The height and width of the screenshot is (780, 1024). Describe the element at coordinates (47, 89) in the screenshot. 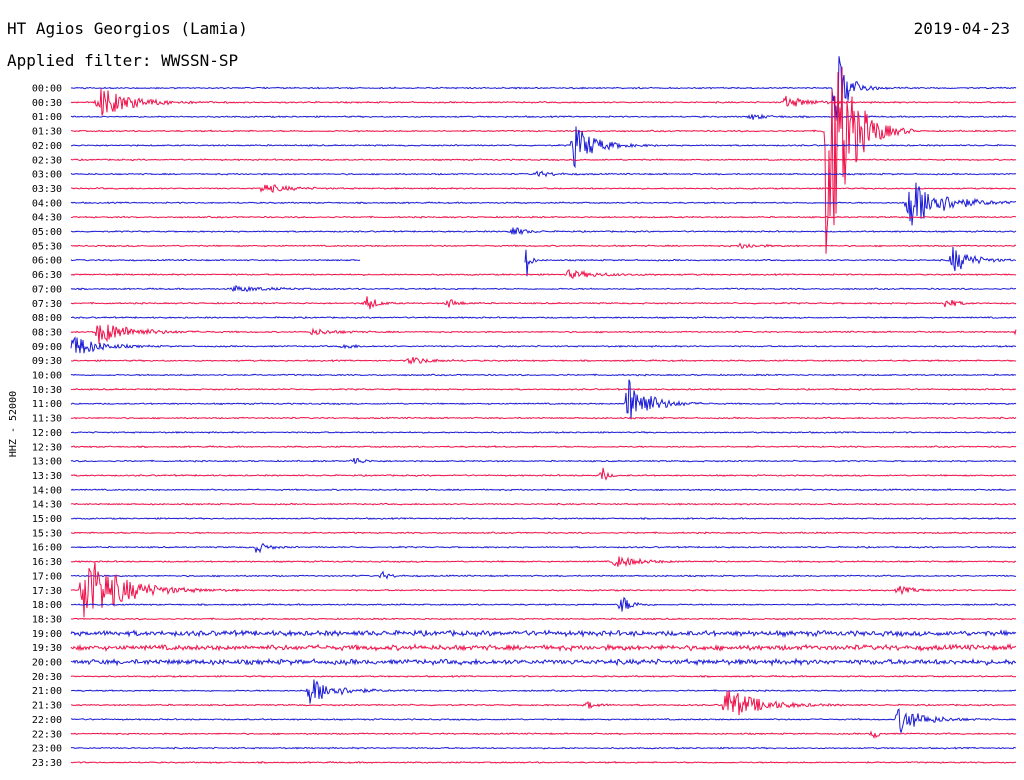

I see `row-time-label: 00:00` at that location.